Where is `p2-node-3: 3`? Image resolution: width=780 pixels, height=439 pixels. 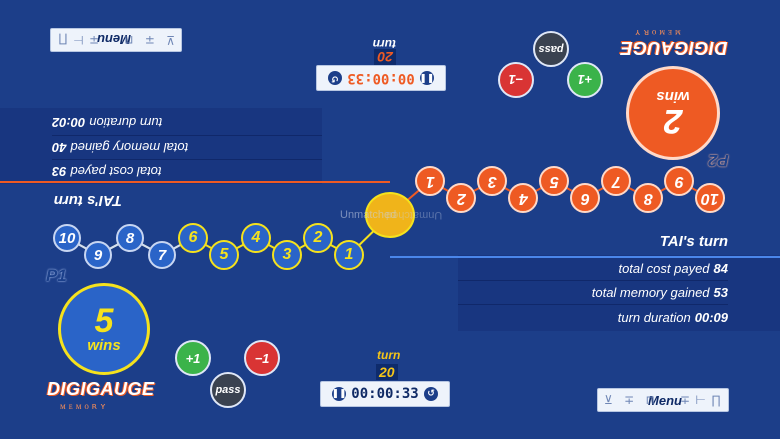 p2-node-3: 3 is located at coordinates (492, 181).